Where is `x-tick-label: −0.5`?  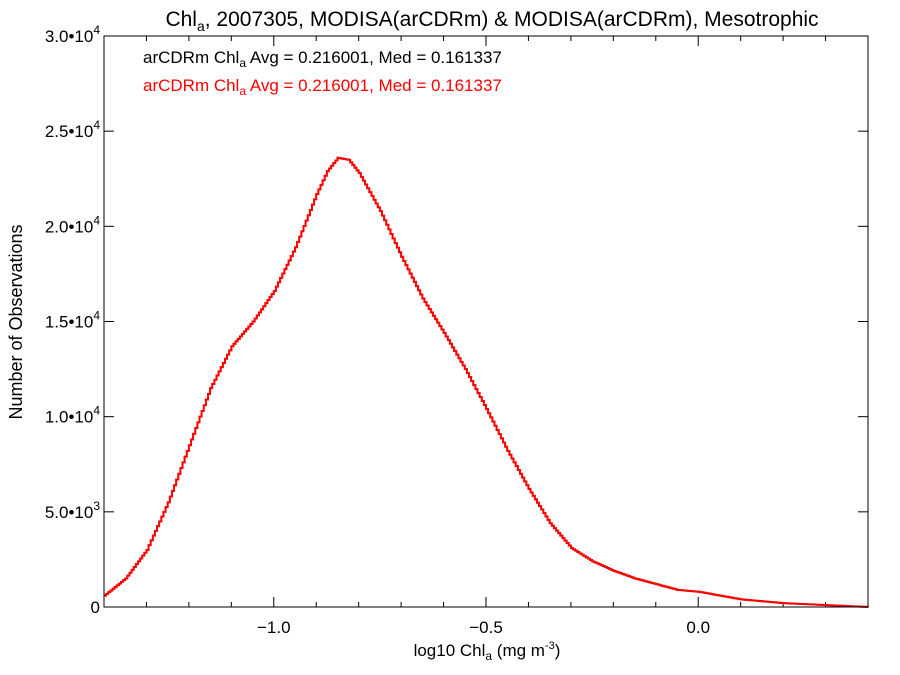
x-tick-label: −0.5 is located at coordinates (486, 627).